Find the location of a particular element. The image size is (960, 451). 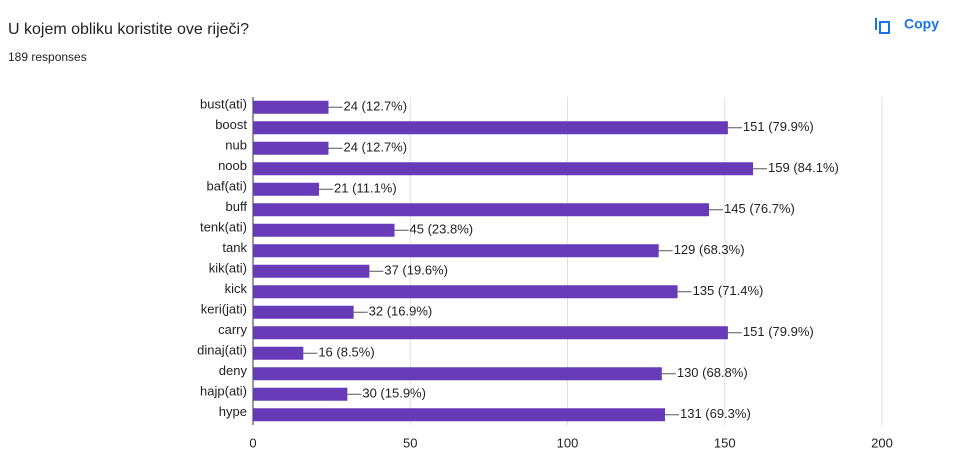

y-tick-label: carry is located at coordinates (232, 329).